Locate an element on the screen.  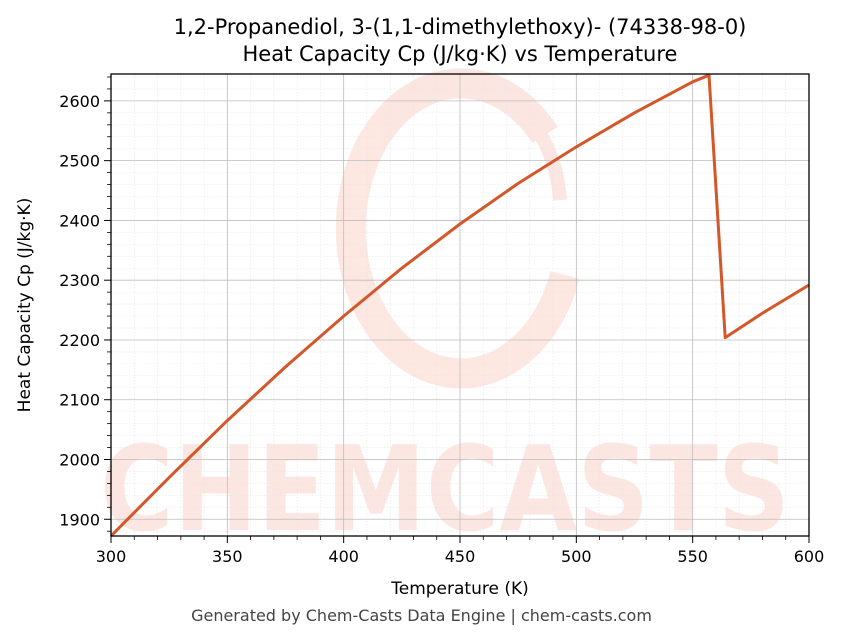
x-tick-label: 450 is located at coordinates (460, 556).